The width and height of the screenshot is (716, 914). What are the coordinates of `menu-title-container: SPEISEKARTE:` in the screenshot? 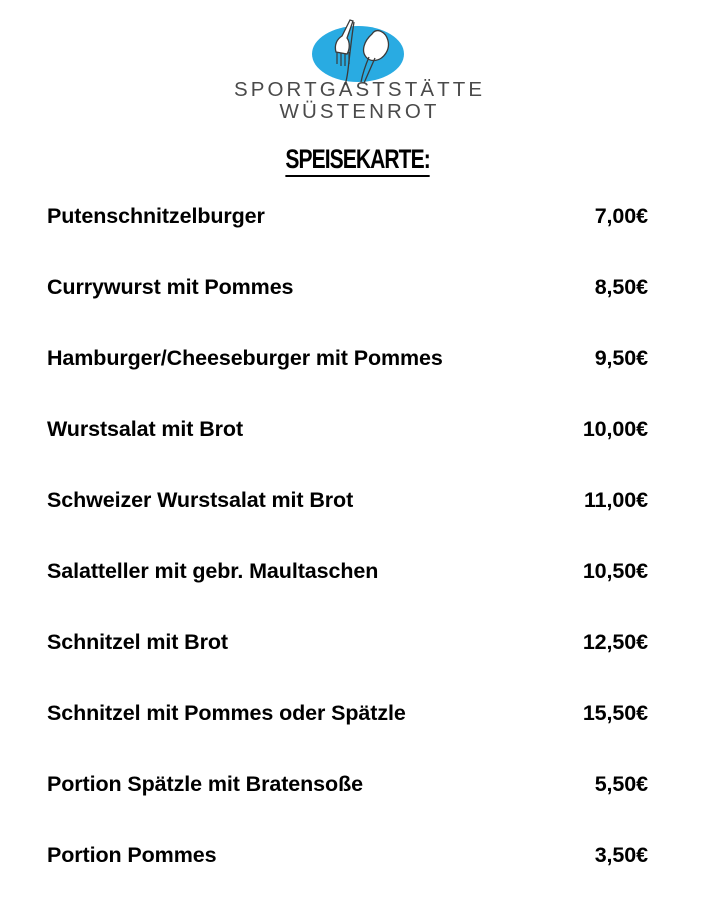 It's located at (358, 161).